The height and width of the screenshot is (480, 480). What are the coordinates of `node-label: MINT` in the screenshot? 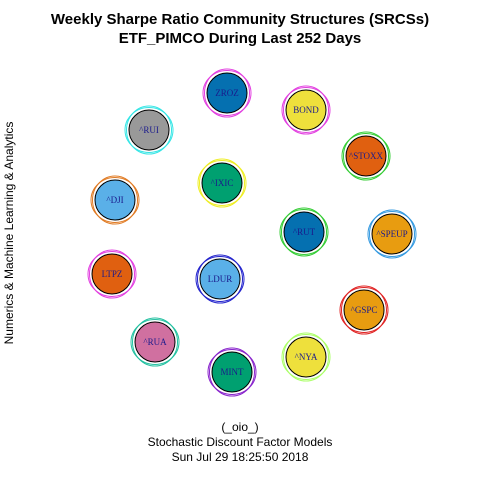 It's located at (232, 372).